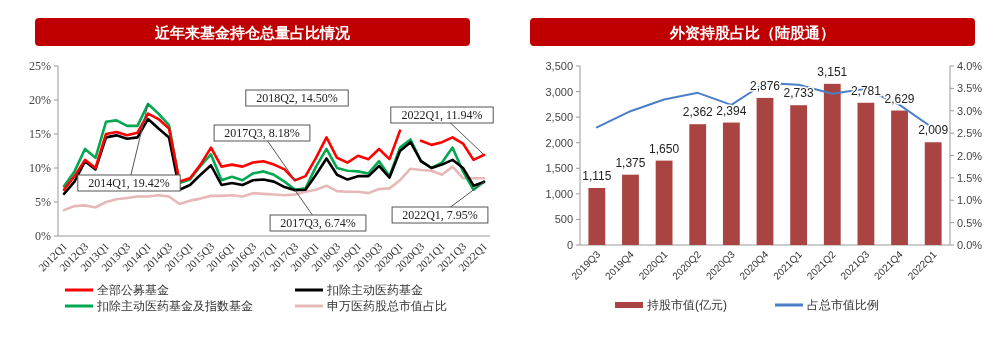  Describe the element at coordinates (597, 175) in the screenshot. I see `data-label: 1,115` at that location.